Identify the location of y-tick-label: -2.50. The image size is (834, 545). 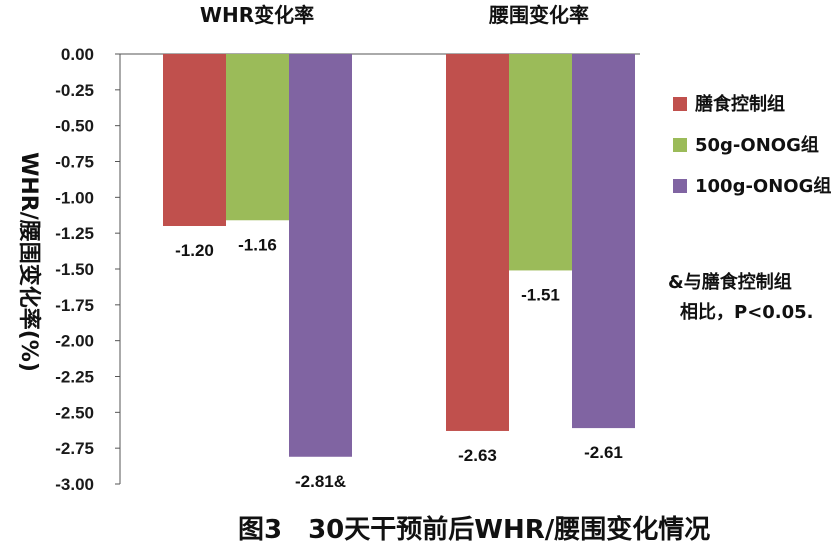
(74, 412).